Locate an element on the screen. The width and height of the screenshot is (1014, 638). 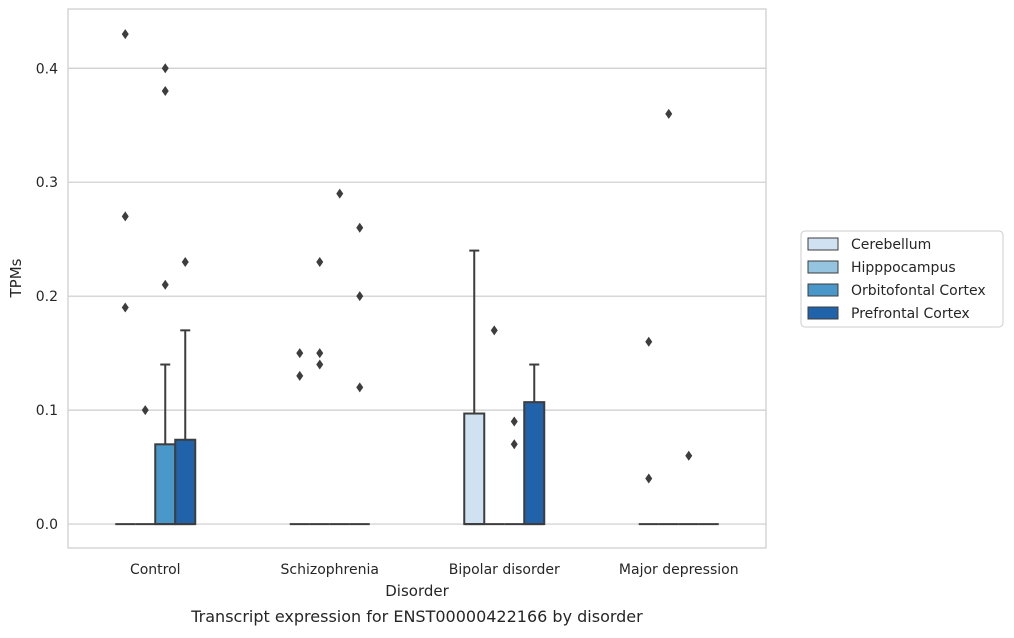
y-axis-ticks: 0.0 0.1 0.2 0.3 0.4 is located at coordinates (47, 297).